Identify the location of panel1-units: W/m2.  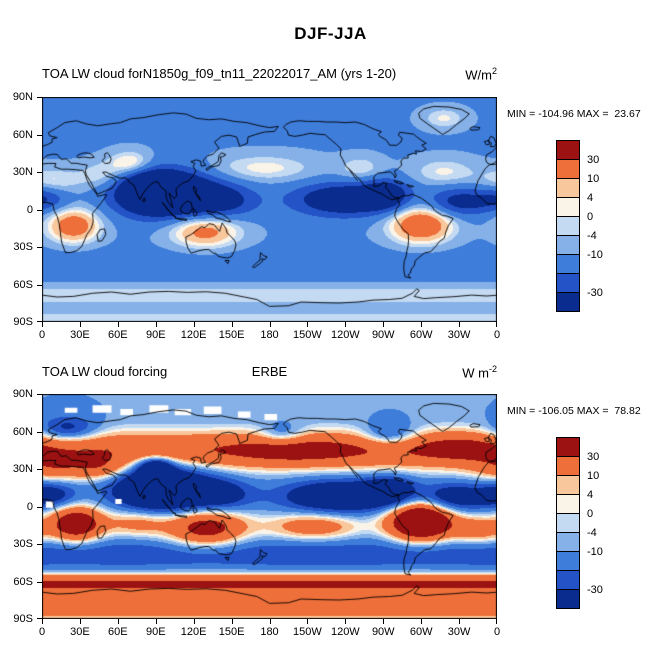
(481, 74).